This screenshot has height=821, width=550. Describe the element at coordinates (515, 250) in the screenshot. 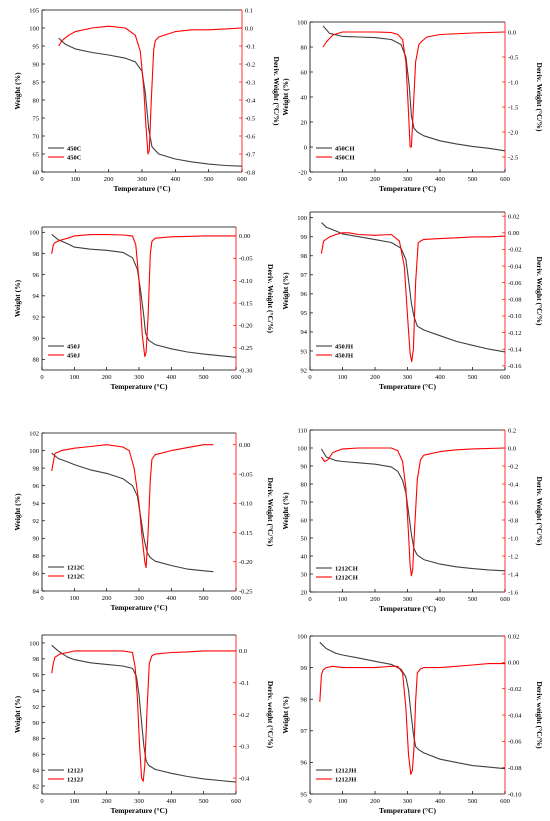

I see `y-right-tick-label: -0.02` at that location.